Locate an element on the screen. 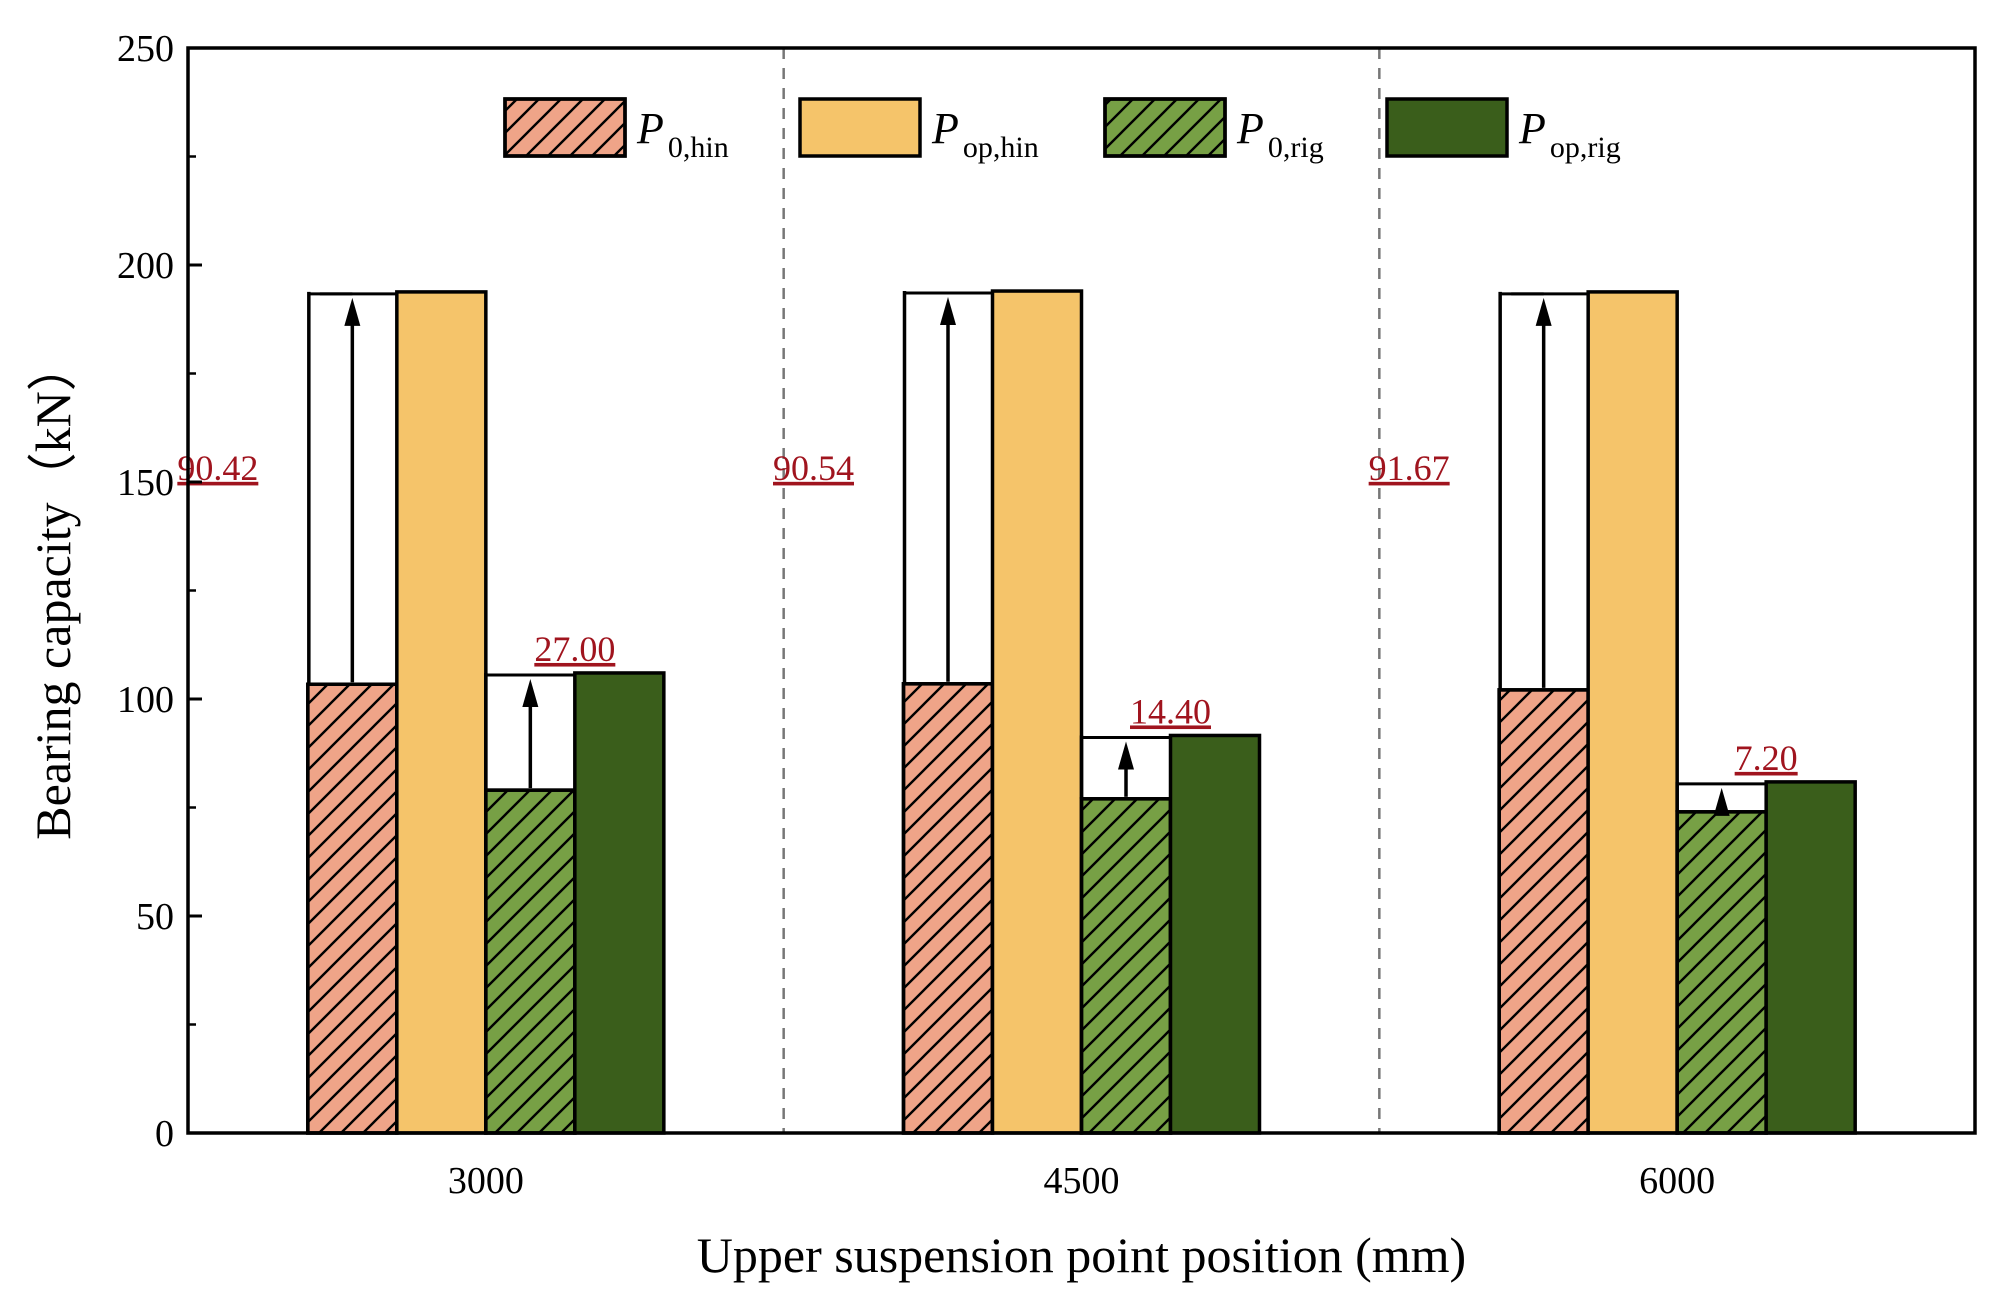 This screenshot has height=1312, width=1993. legend-label-sub: op,rig is located at coordinates (1585, 147).